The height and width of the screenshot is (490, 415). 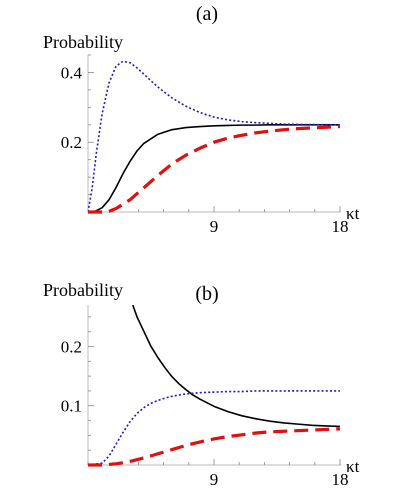 What do you see at coordinates (71, 406) in the screenshot?
I see `y-tick-label: 0.1` at bounding box center [71, 406].